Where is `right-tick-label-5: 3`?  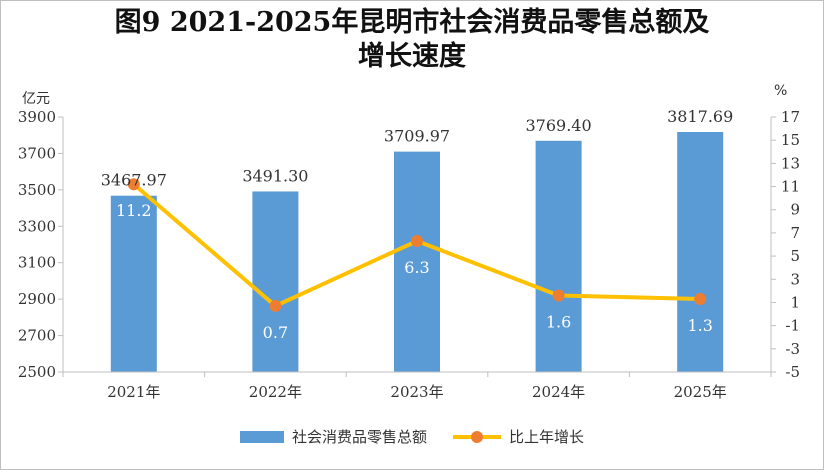 right-tick-label-5: 3 is located at coordinates (795, 279).